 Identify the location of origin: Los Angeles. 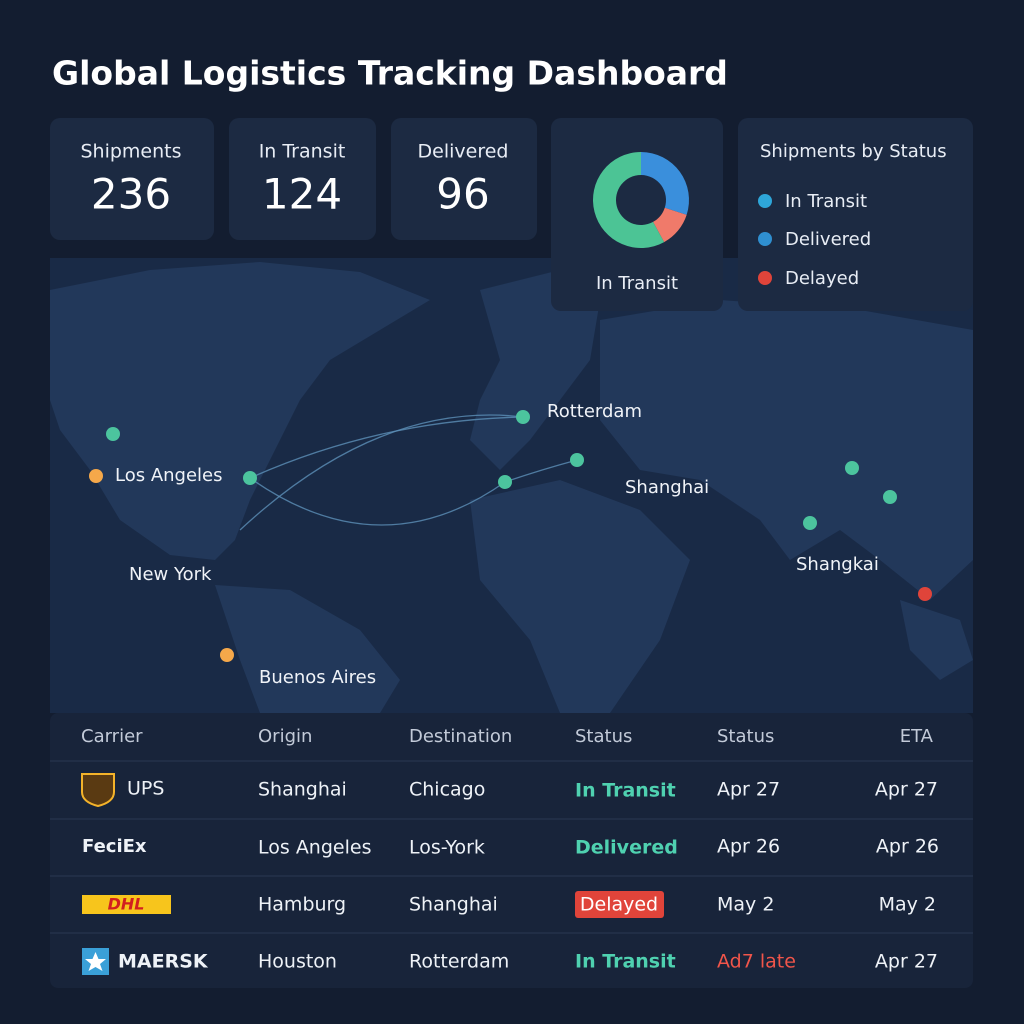
(314, 848).